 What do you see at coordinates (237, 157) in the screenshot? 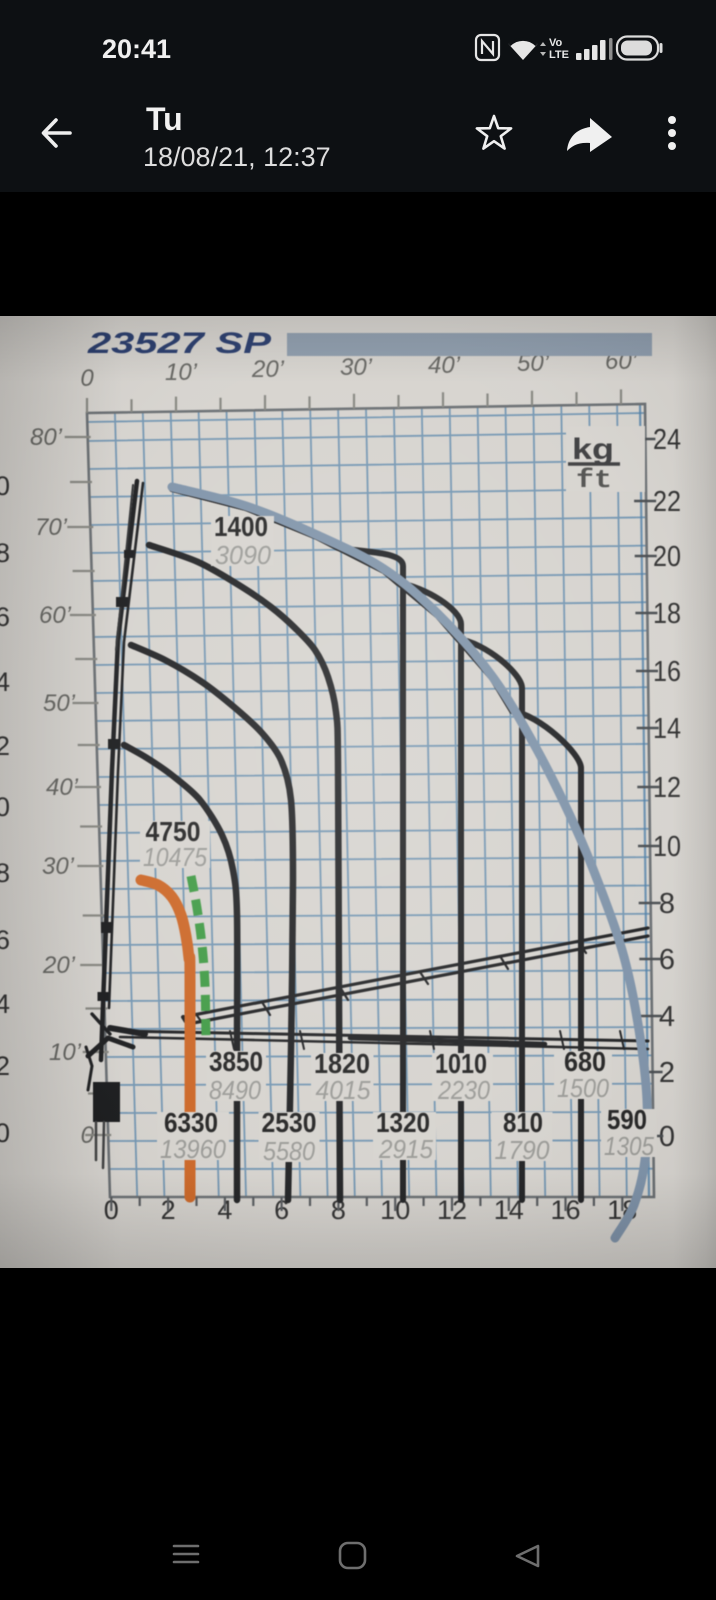
I see `svg-text: 18/08/21, 12:37` at bounding box center [237, 157].